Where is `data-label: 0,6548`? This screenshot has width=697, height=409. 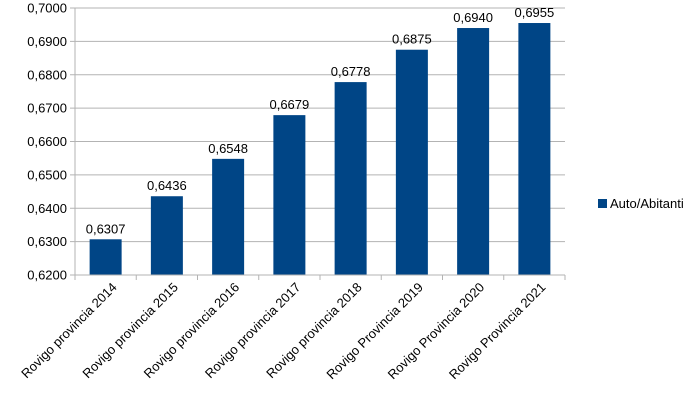 data-label: 0,6548 is located at coordinates (228, 148).